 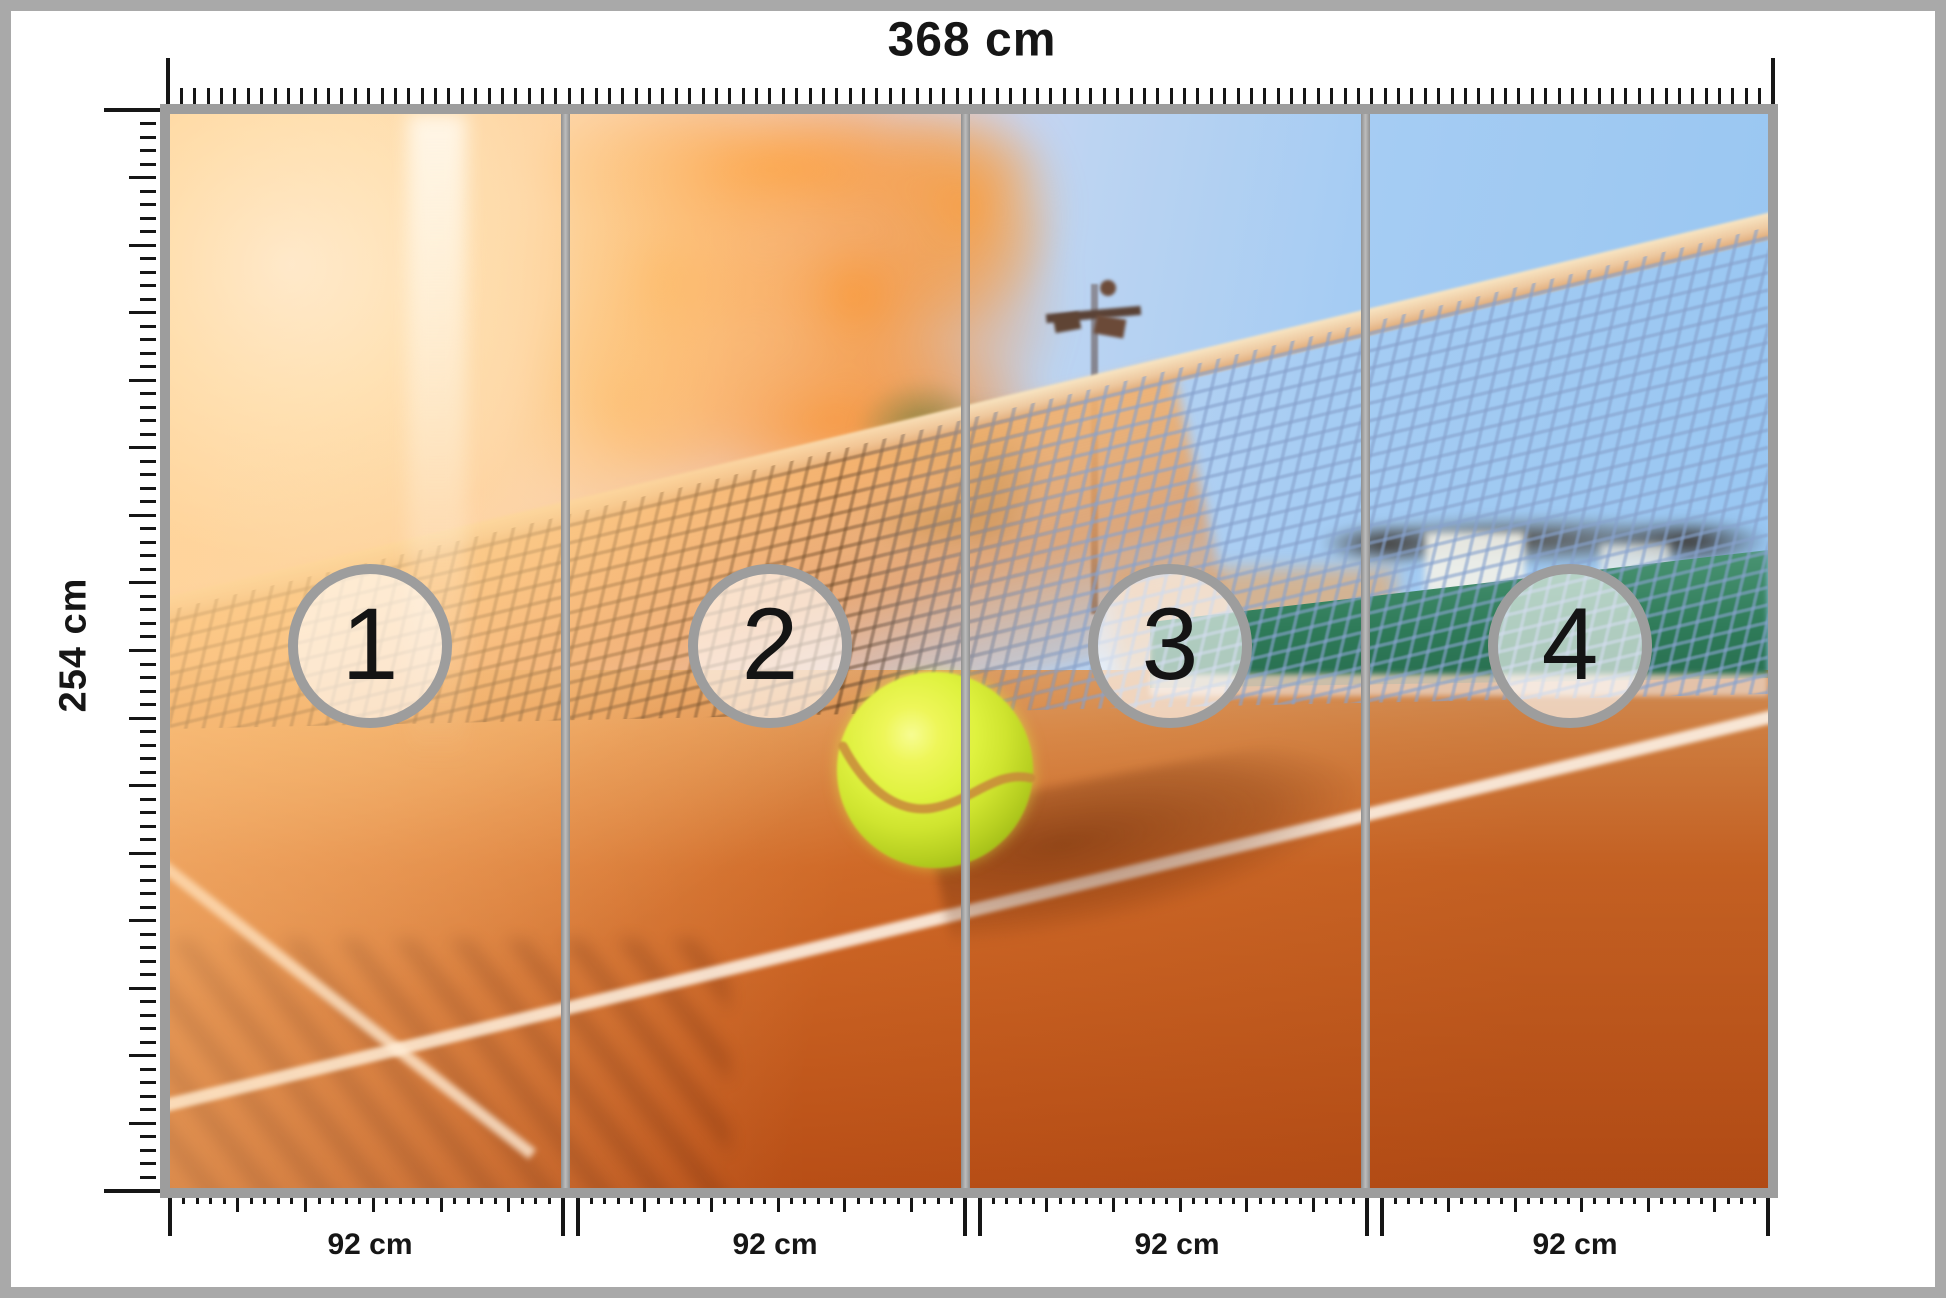 What do you see at coordinates (770, 646) in the screenshot?
I see `panel-number-badge: 2` at bounding box center [770, 646].